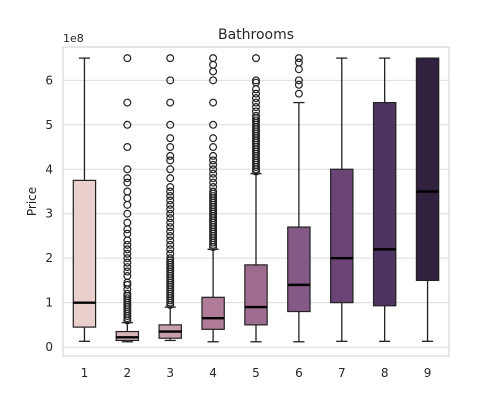 This screenshot has height=400, width=500. What do you see at coordinates (49, 258) in the screenshot?
I see `y-tick-label: 2` at bounding box center [49, 258].